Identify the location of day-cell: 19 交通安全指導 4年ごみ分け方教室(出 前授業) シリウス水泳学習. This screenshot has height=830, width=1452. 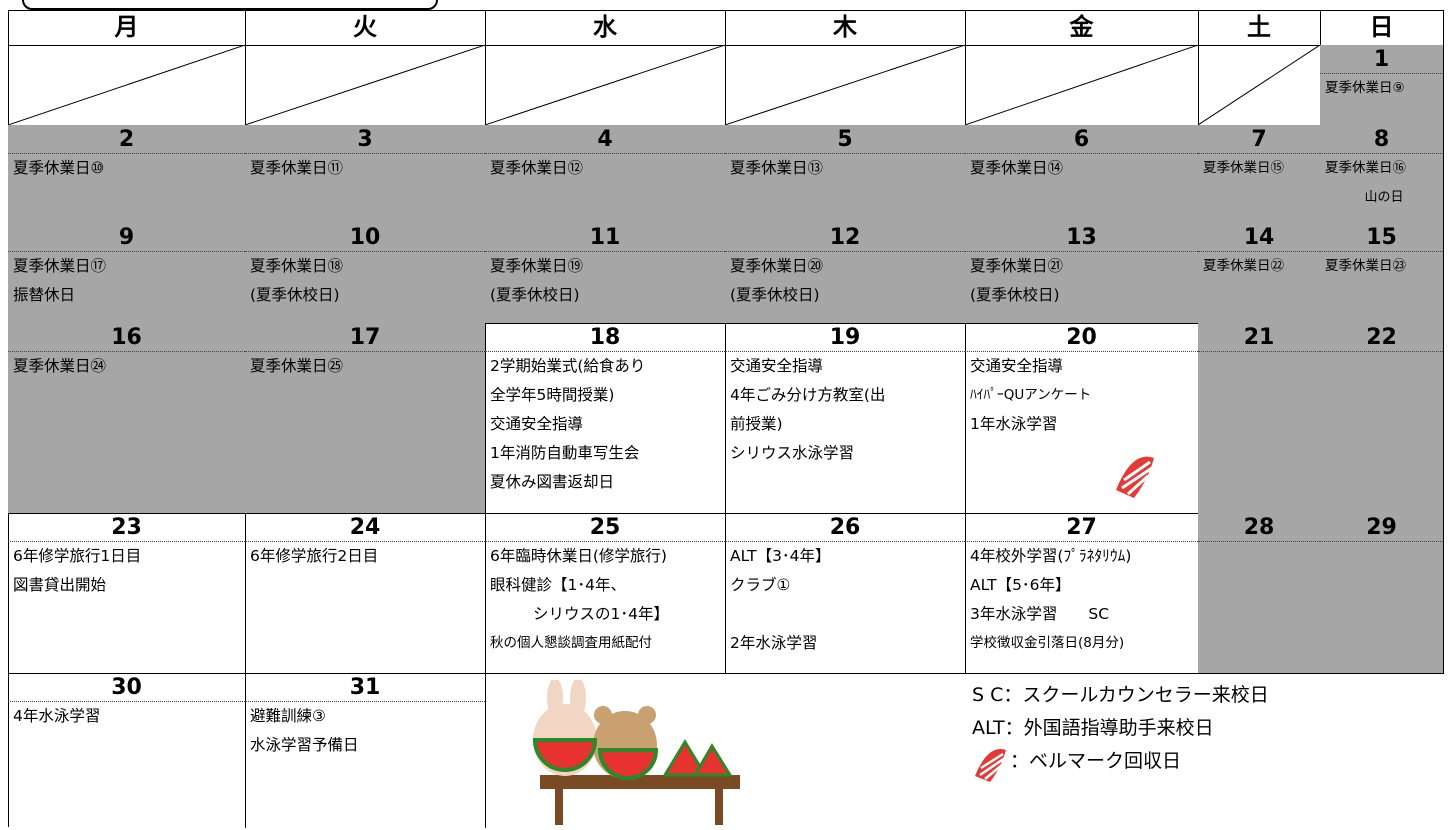
(845, 418).